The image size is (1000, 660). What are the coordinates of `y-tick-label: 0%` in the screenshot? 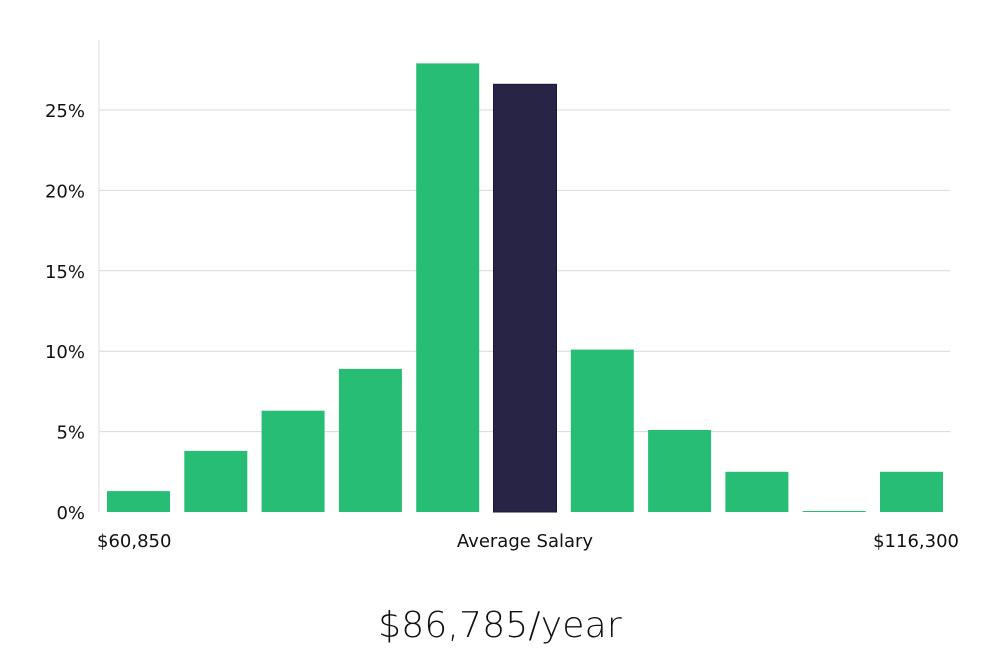 It's located at (70, 513).